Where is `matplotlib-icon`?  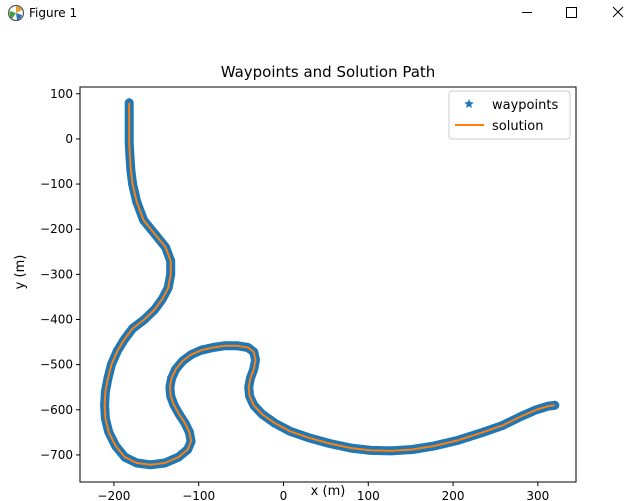 matplotlib-icon is located at coordinates (16, 13).